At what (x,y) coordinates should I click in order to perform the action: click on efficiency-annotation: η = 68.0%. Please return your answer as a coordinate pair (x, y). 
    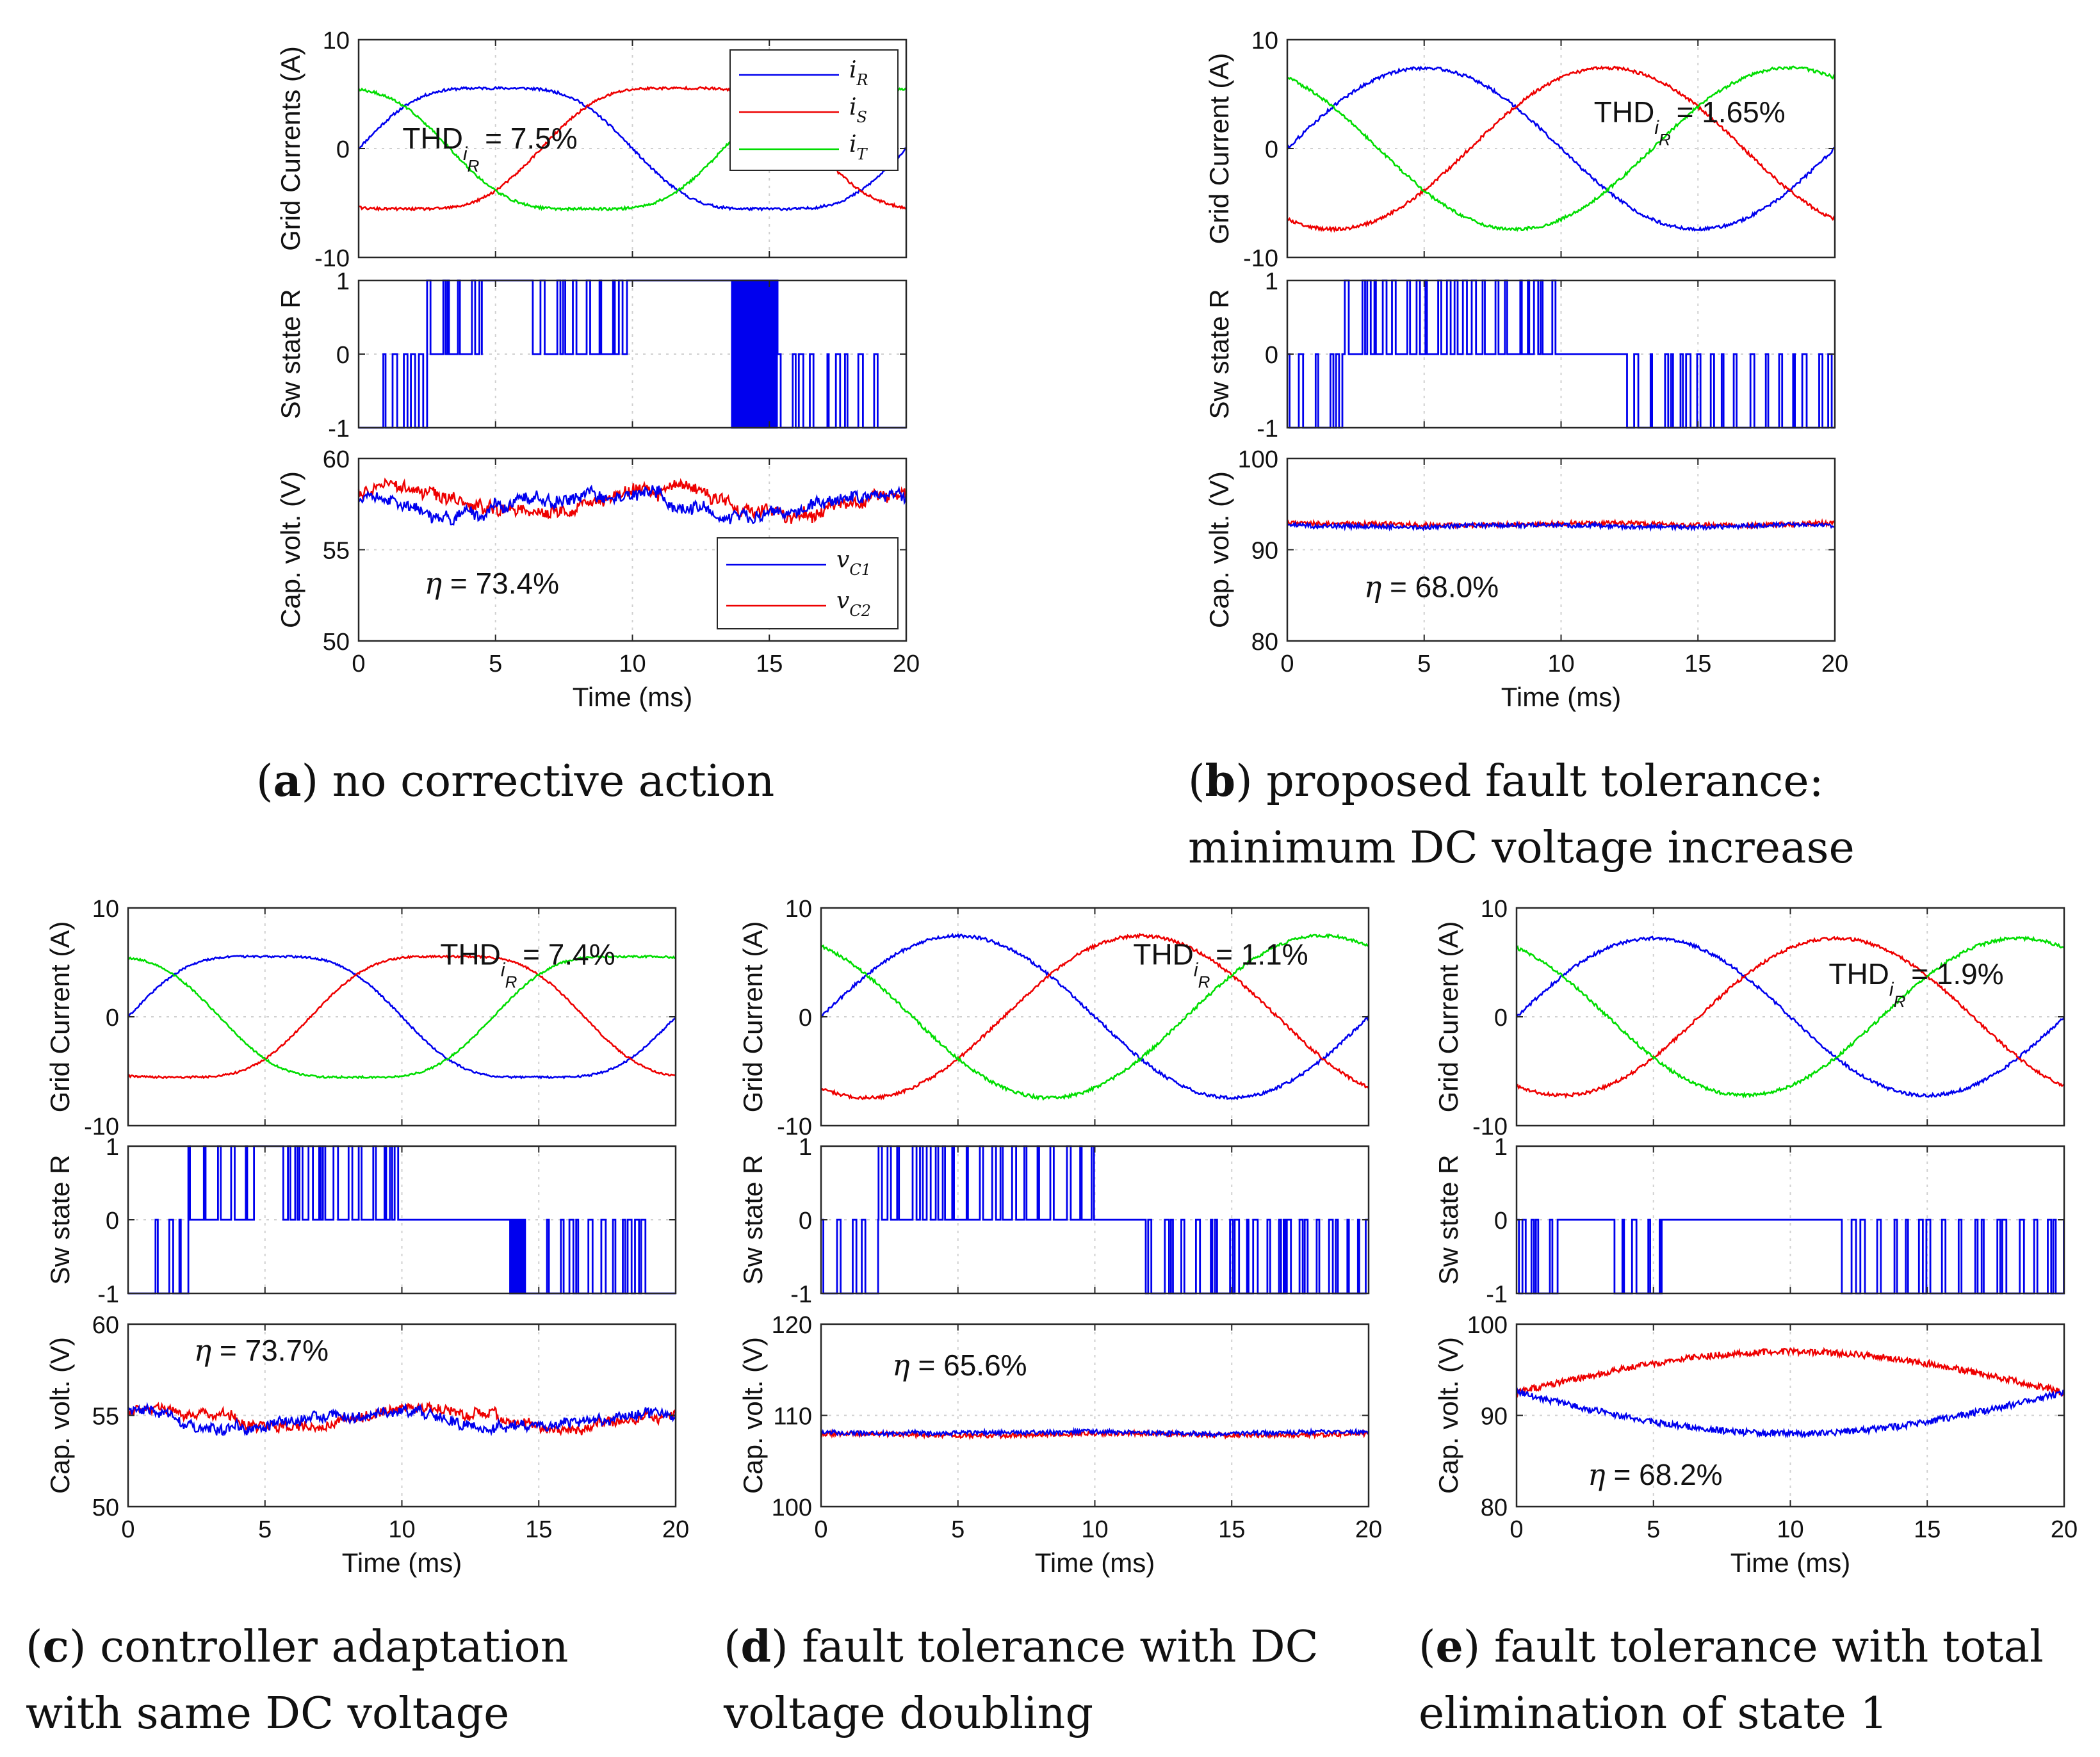
    Looking at the image, I should click on (1431, 587).